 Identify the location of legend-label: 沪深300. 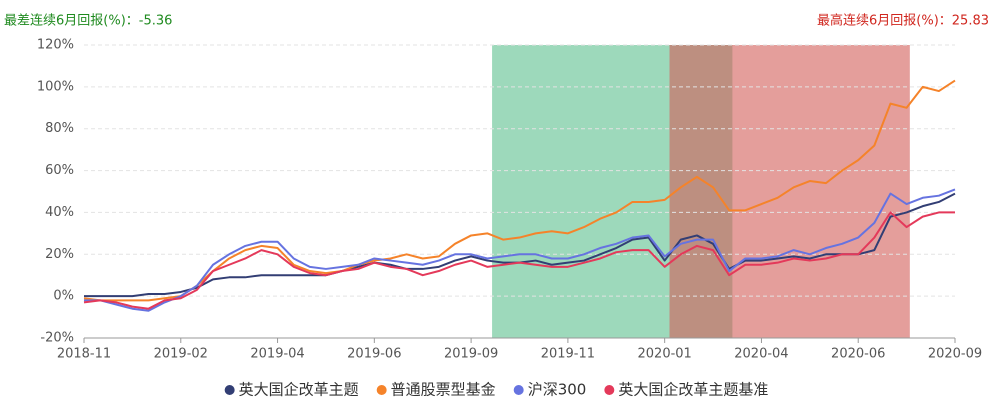
(557, 390).